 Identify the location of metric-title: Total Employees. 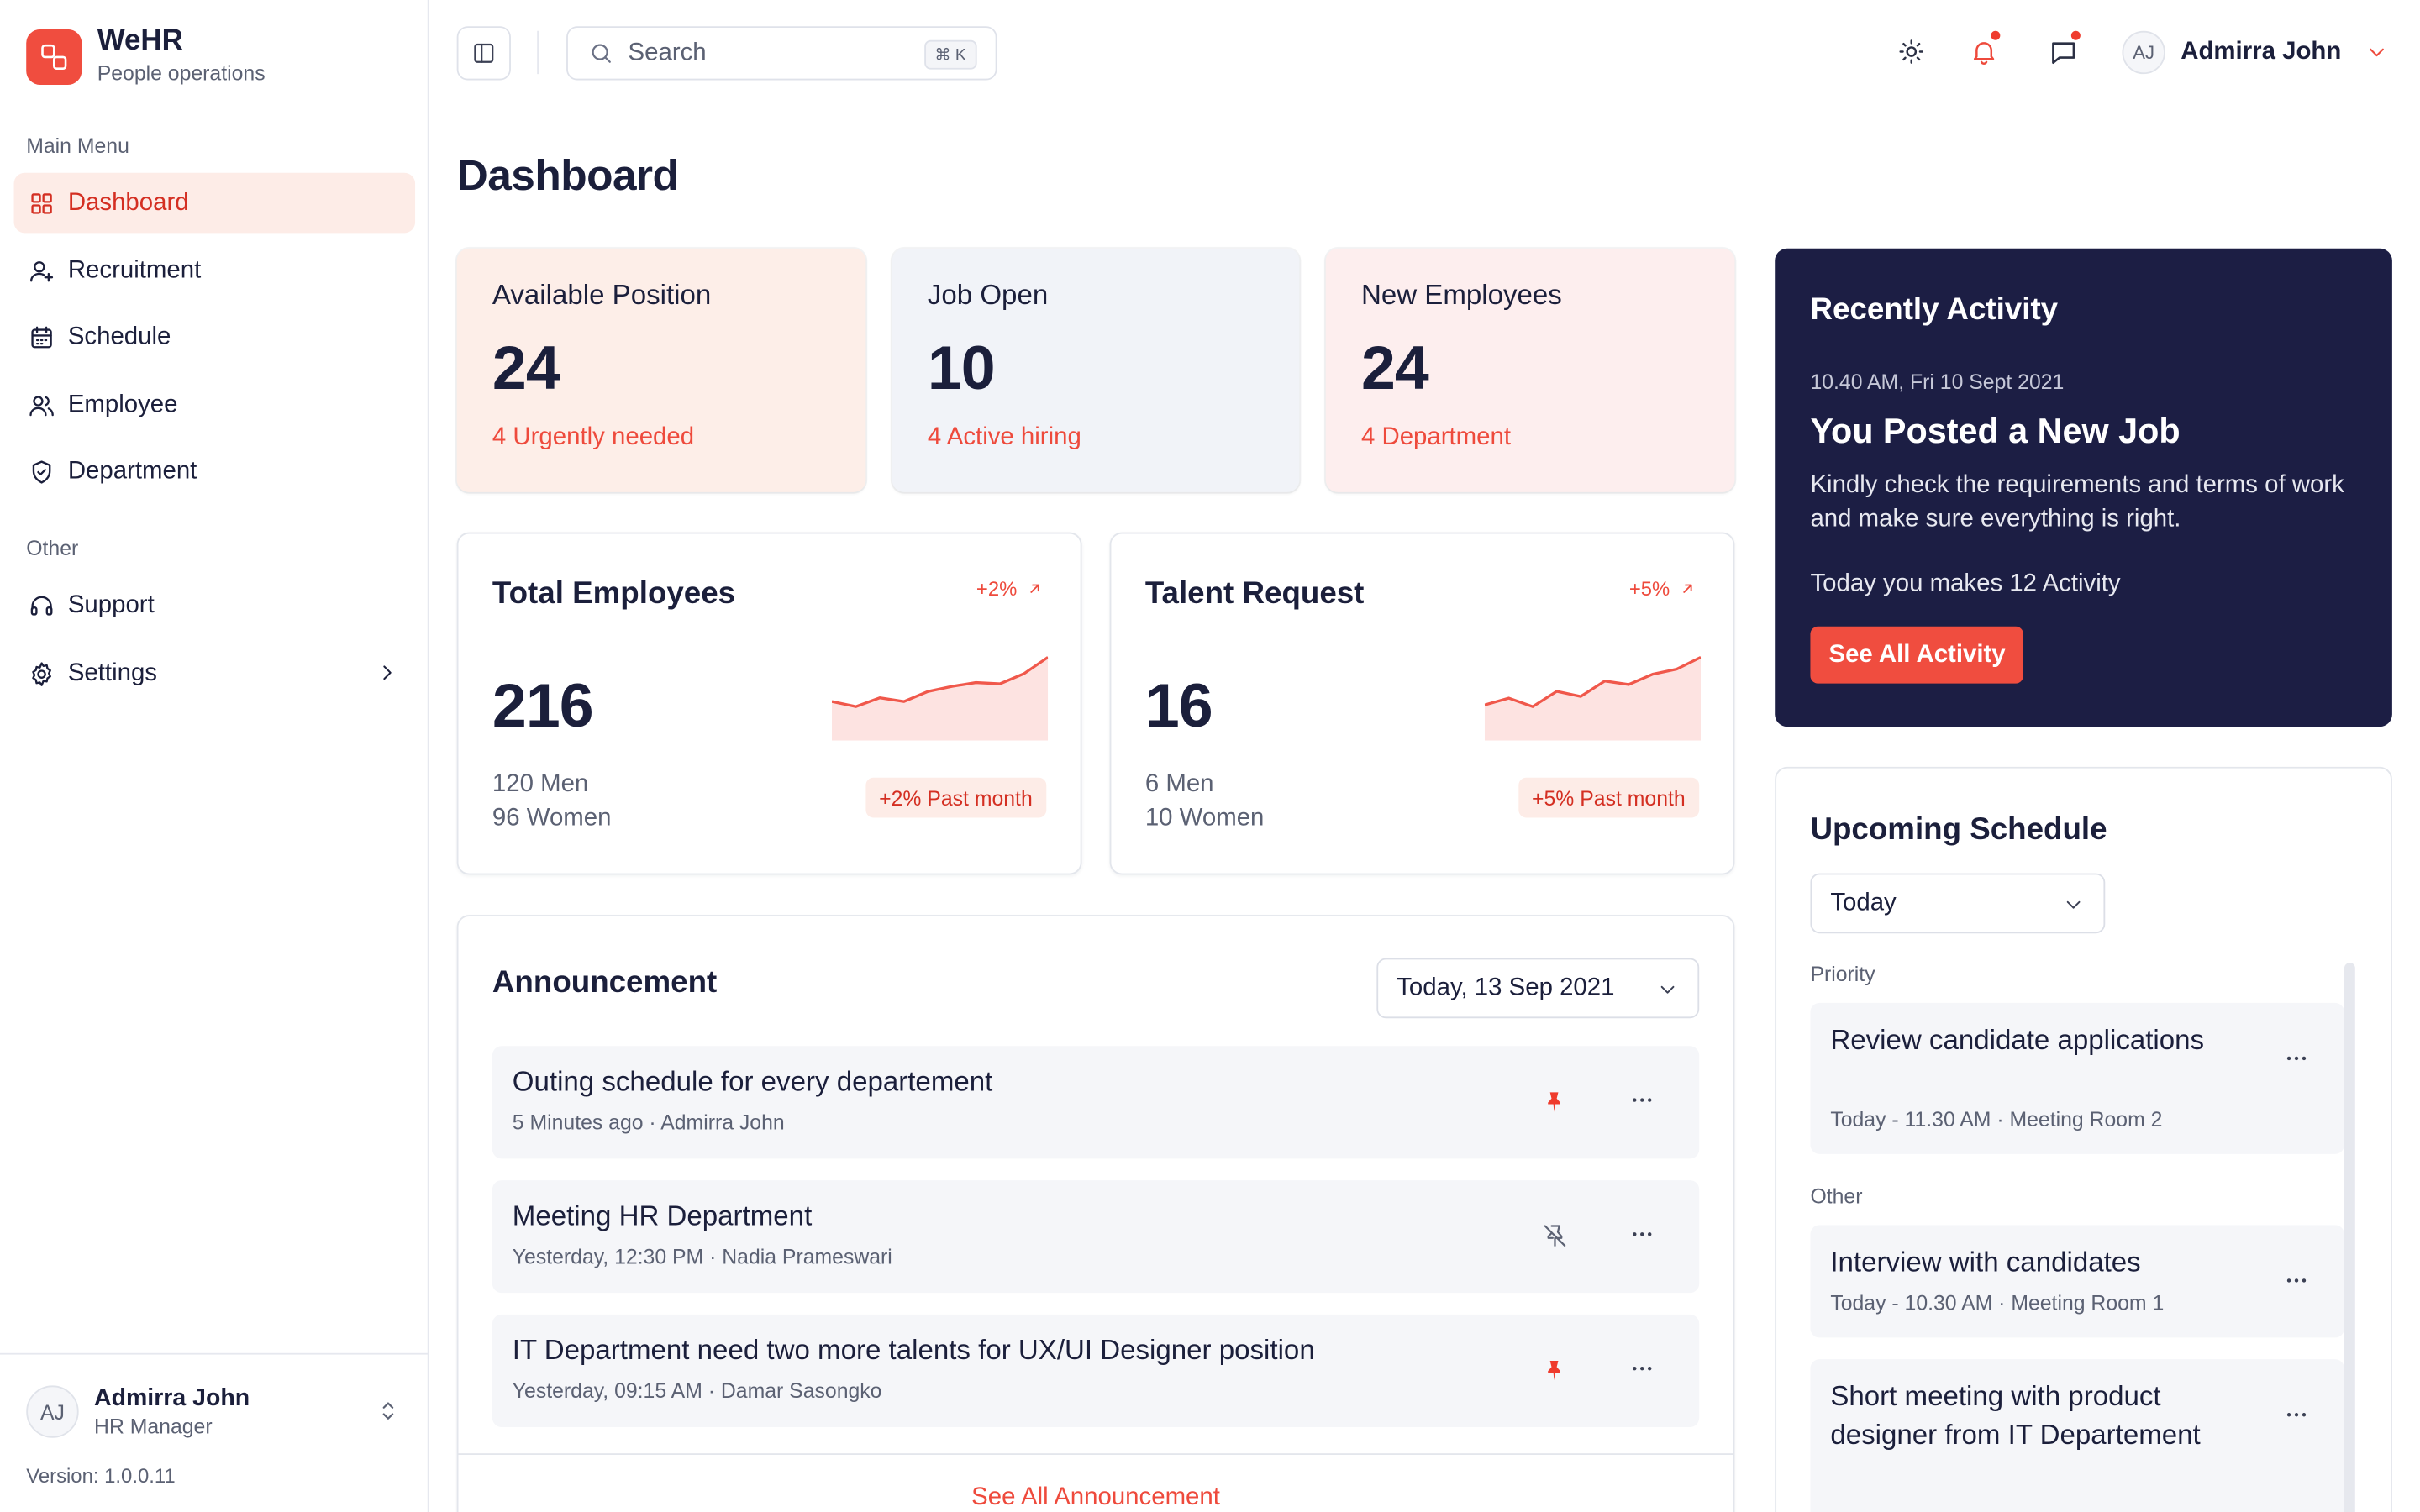
(614, 594).